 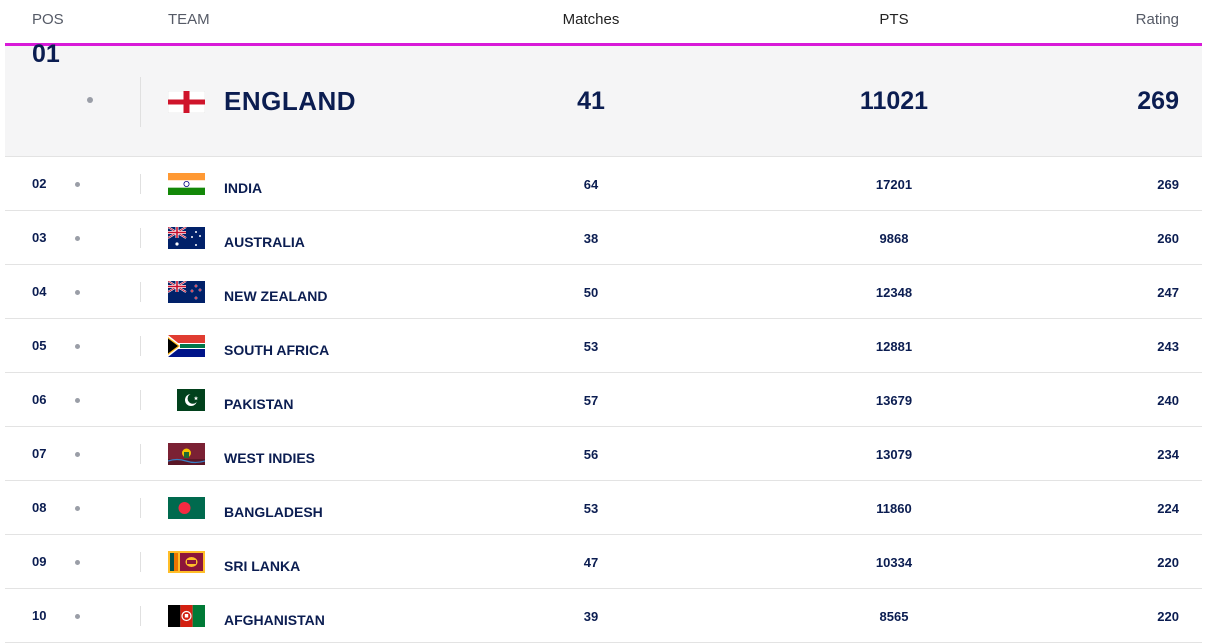 I want to click on table-row: 06 PAKISTAN 57 13679 240, so click(x=603, y=400).